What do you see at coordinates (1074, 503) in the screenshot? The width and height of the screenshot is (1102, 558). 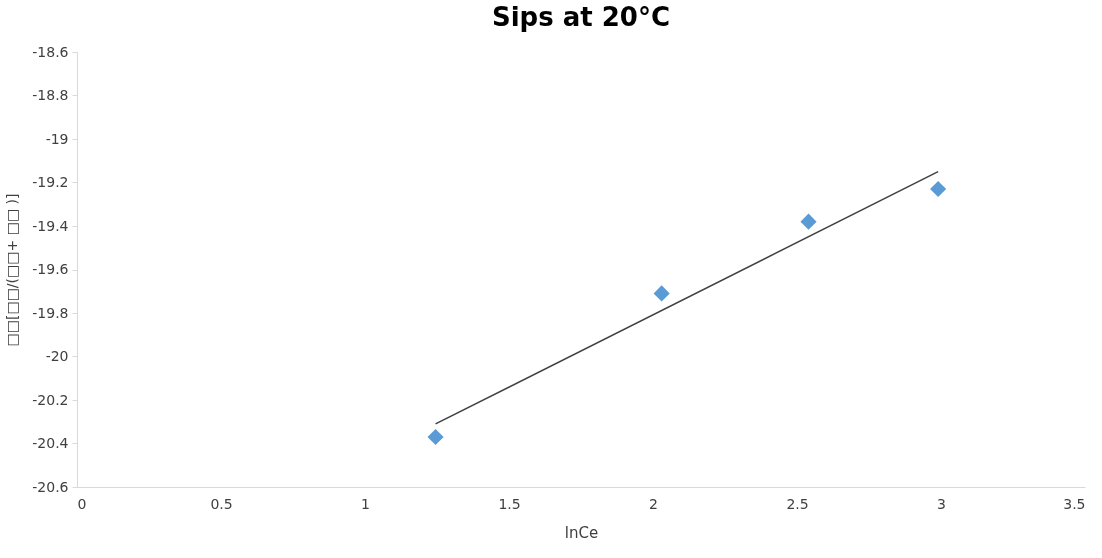 I see `x-tick-label: 3.5` at bounding box center [1074, 503].